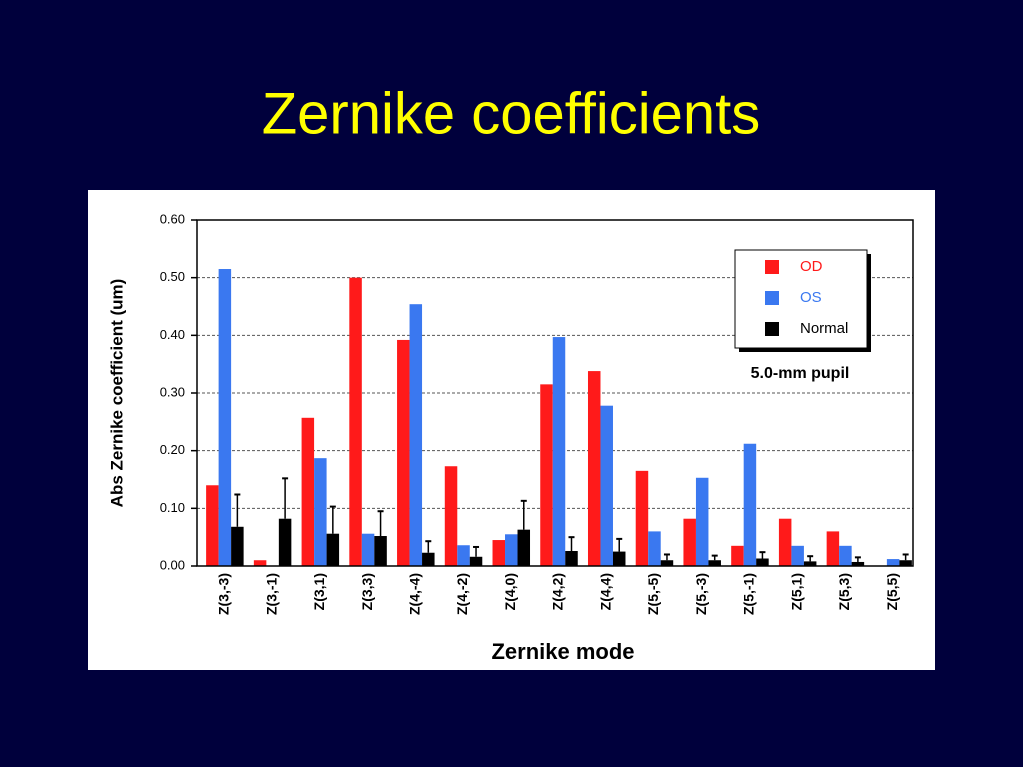  I want to click on x-tick-label: Z(5,3), so click(844, 591).